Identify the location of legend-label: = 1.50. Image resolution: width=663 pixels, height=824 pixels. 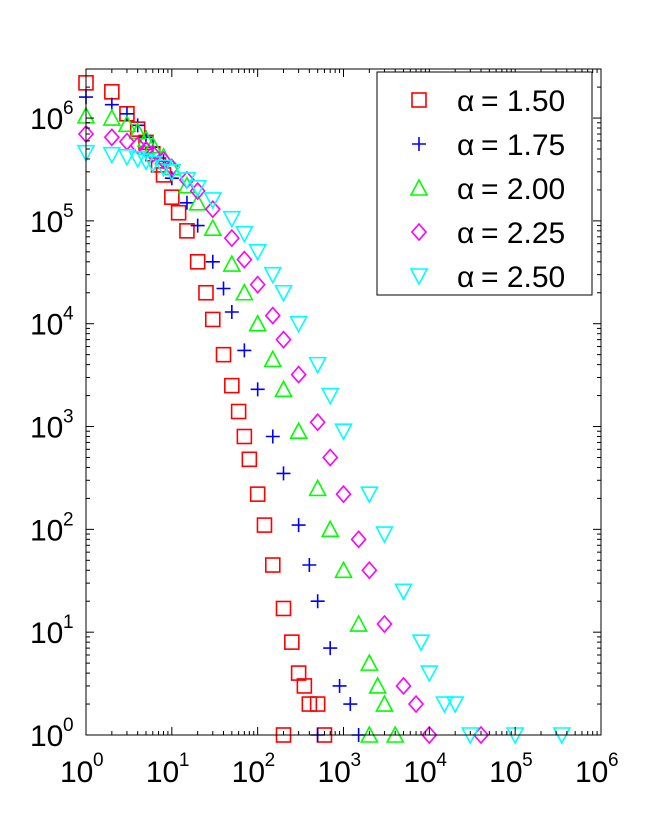
(523, 101).